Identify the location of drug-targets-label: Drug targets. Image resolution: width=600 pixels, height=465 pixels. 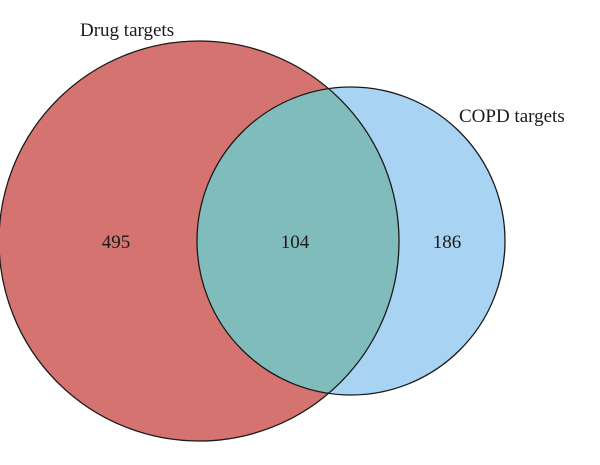
(127, 30).